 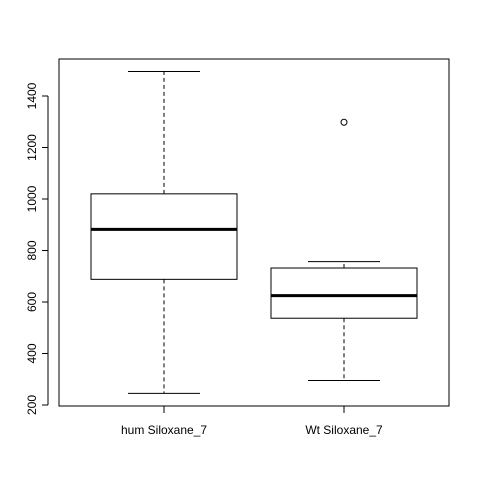 What do you see at coordinates (252, 421) in the screenshot?
I see `x-axis: hum Siloxane_7 Wt Siloxane_7` at bounding box center [252, 421].